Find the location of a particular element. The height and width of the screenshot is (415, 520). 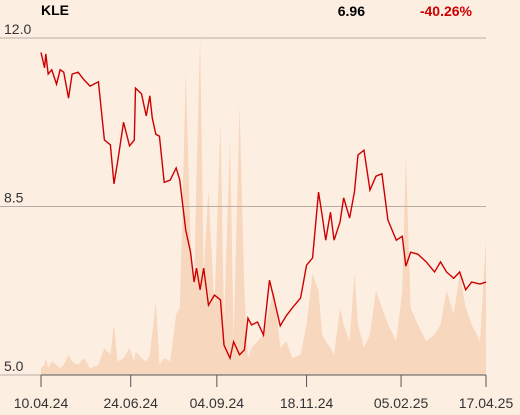

x-tick-label: 18.11.24 is located at coordinates (307, 403).